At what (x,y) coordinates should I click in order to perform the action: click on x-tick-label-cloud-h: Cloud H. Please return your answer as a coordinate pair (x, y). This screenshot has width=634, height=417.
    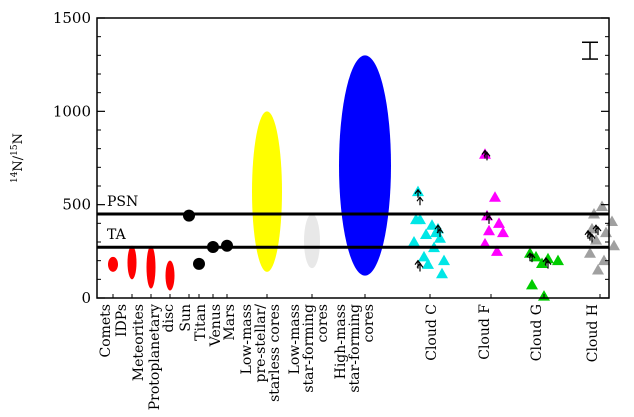
    Looking at the image, I should click on (593, 333).